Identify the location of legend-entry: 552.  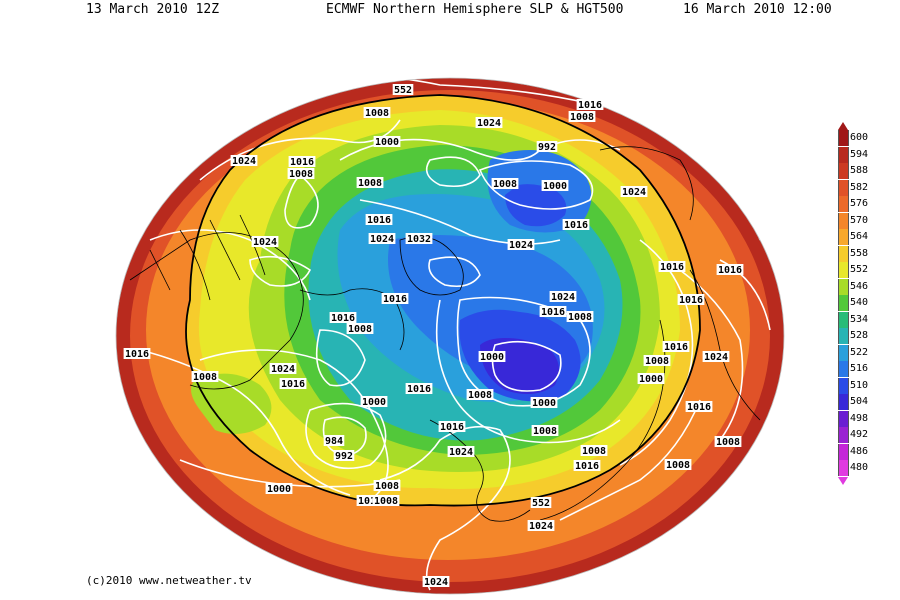
(867, 270).